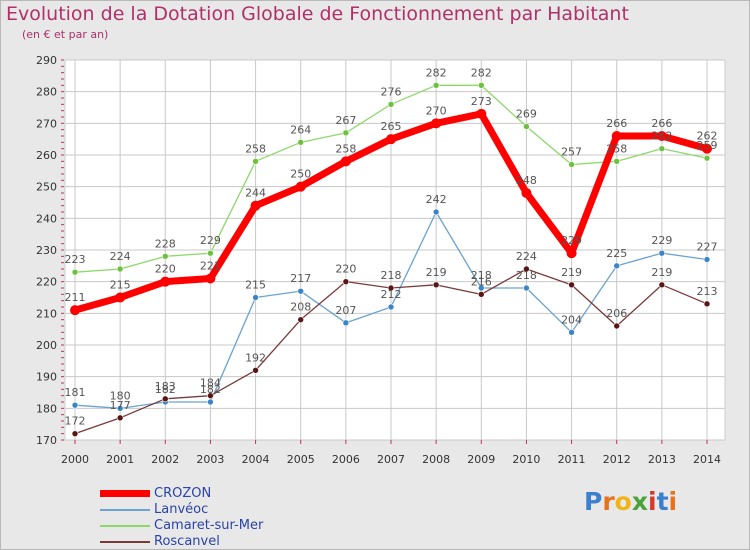  Describe the element at coordinates (165, 243) in the screenshot. I see `data-label: 228` at that location.